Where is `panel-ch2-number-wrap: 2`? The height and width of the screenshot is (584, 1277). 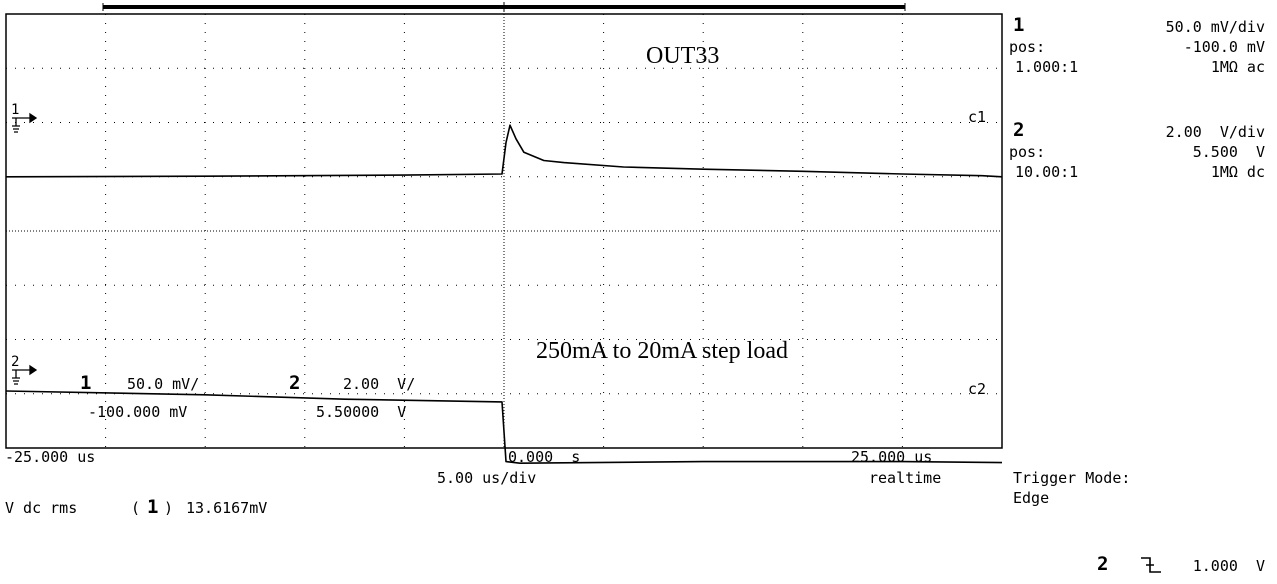
panel-ch2-number-wrap: 2 is located at coordinates (1018, 130).